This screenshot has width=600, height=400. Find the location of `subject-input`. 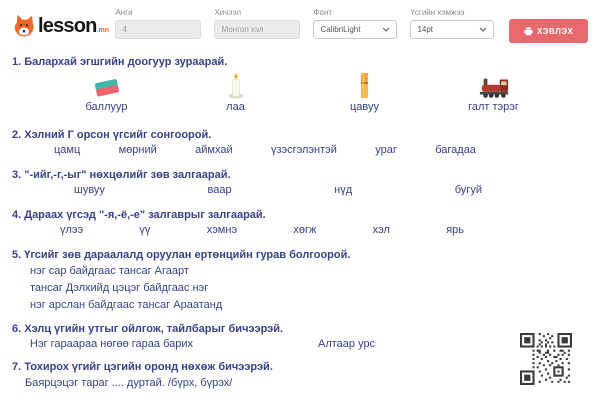

subject-input is located at coordinates (257, 29).